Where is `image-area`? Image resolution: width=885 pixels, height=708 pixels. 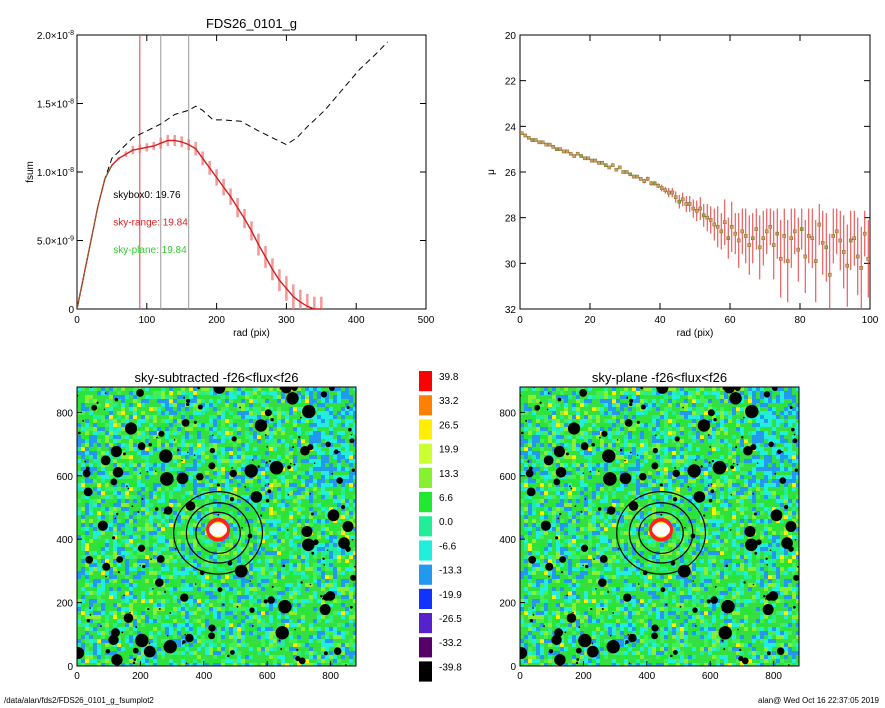
image-area is located at coordinates (216, 526).